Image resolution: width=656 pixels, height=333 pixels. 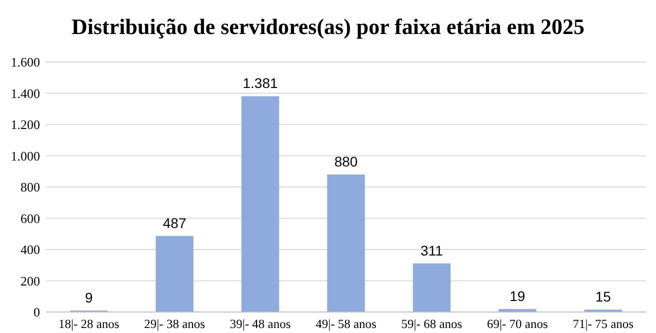 What do you see at coordinates (174, 222) in the screenshot?
I see `data-label: 487` at bounding box center [174, 222].